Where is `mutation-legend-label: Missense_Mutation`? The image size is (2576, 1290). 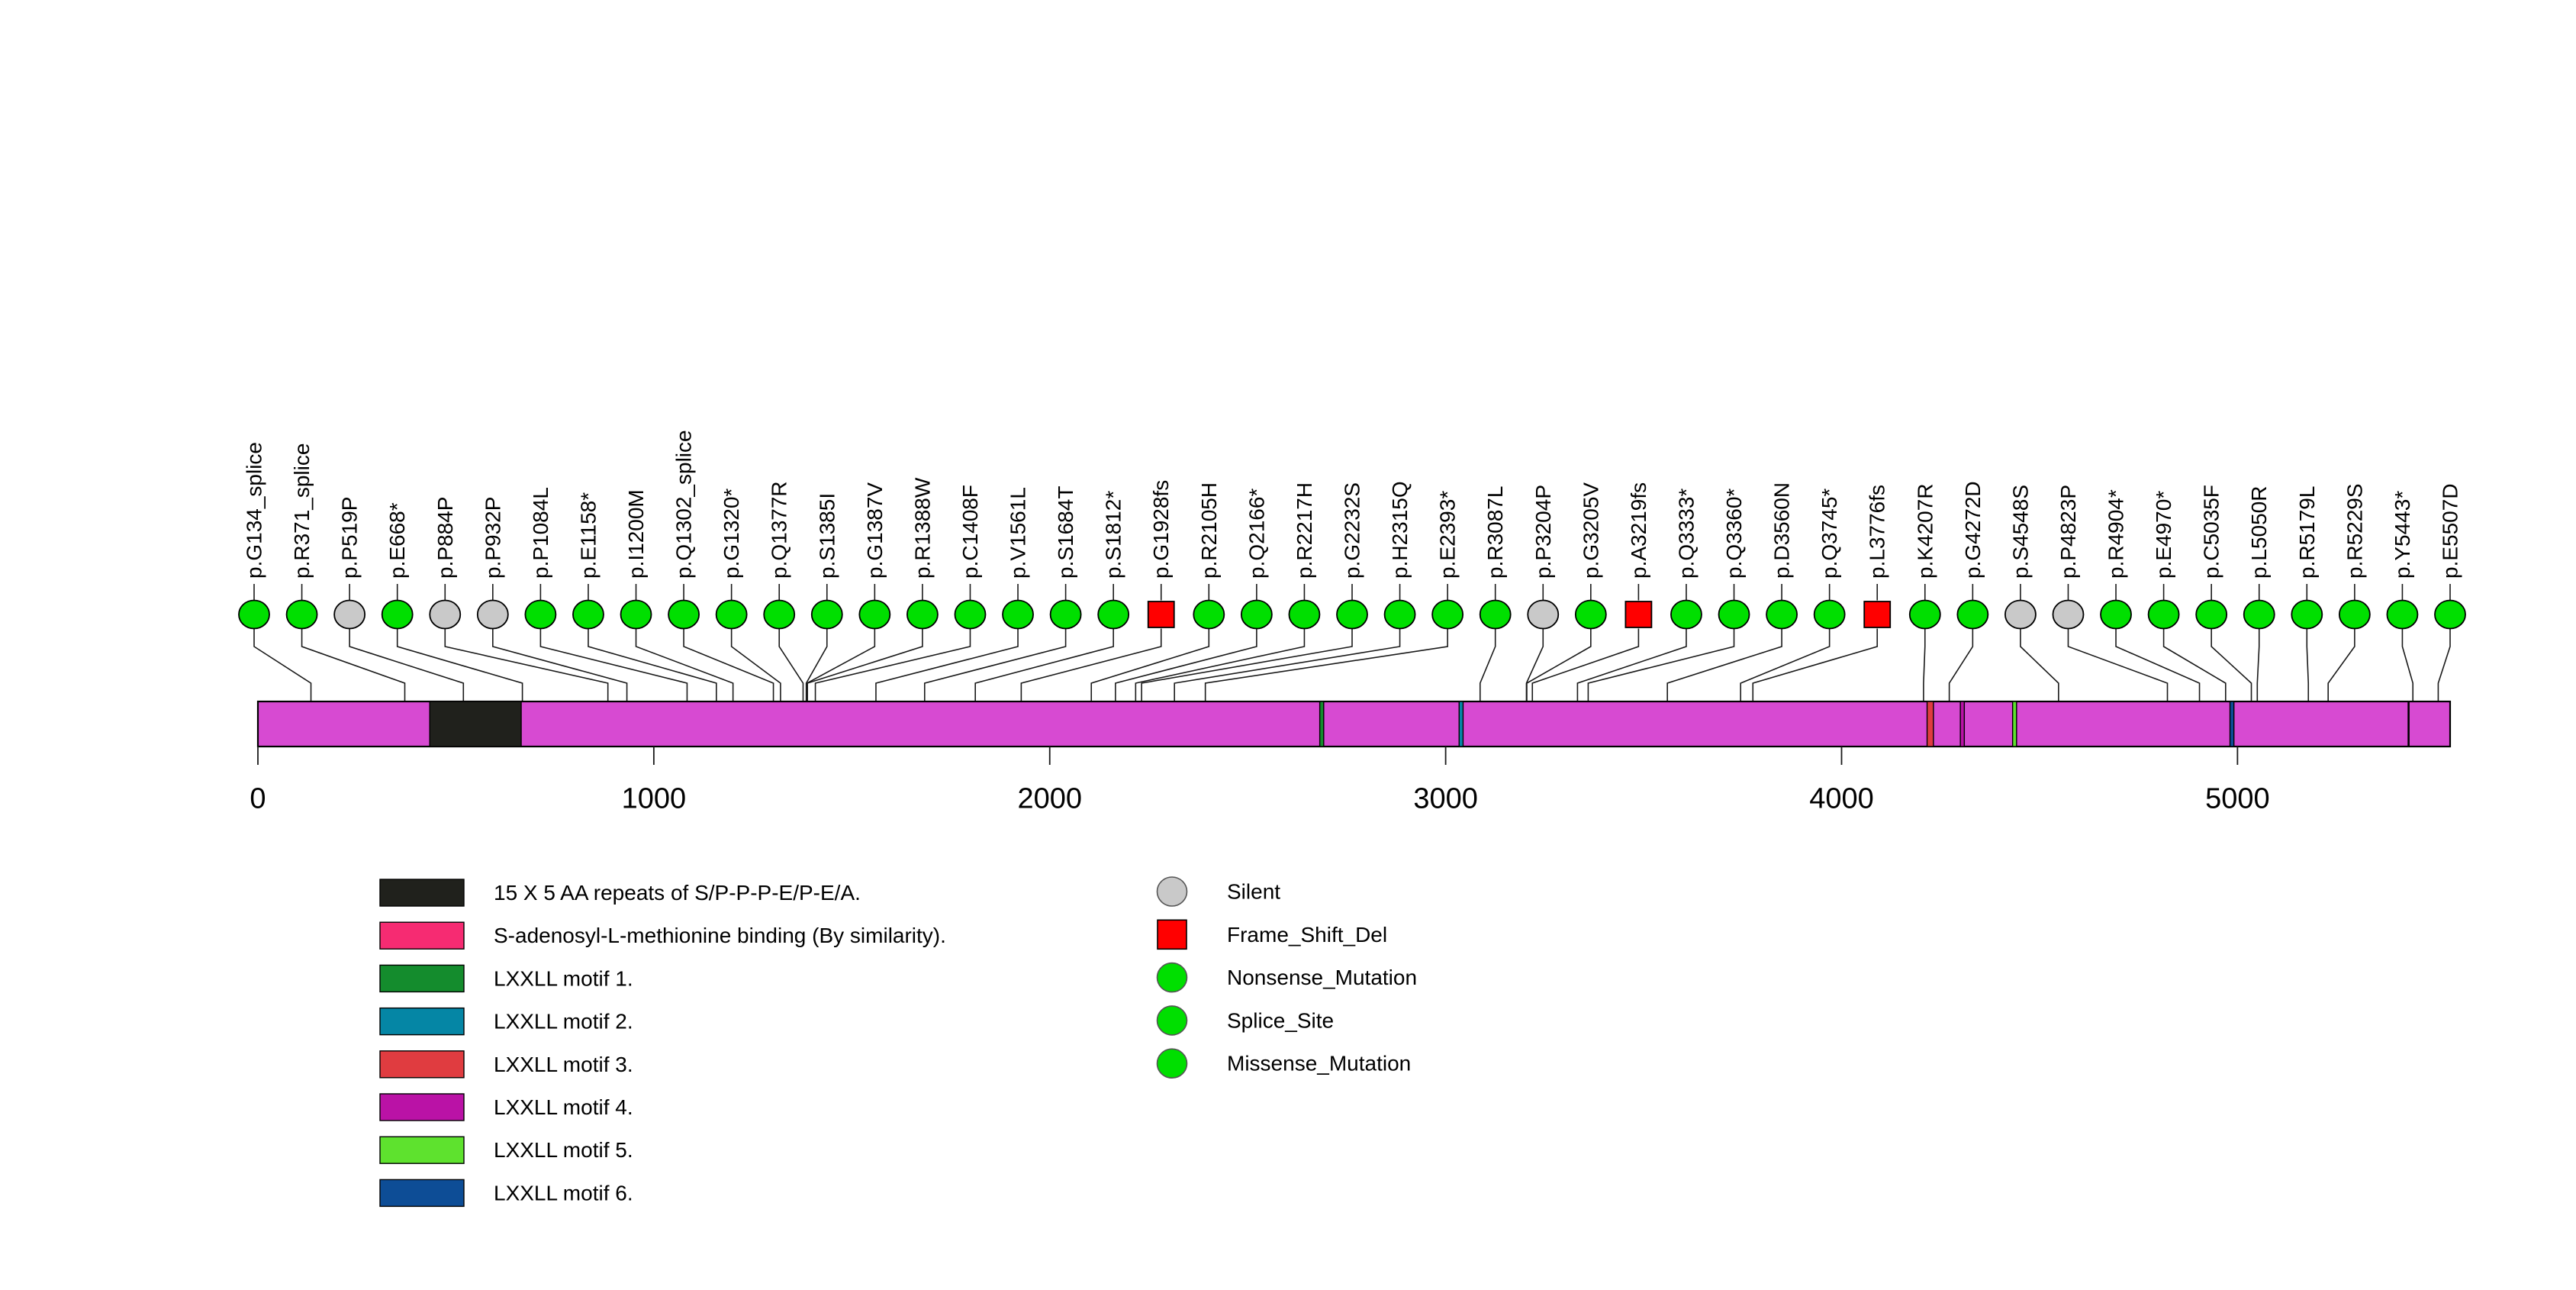
mutation-legend-label: Missense_Mutation is located at coordinates (1319, 1064).